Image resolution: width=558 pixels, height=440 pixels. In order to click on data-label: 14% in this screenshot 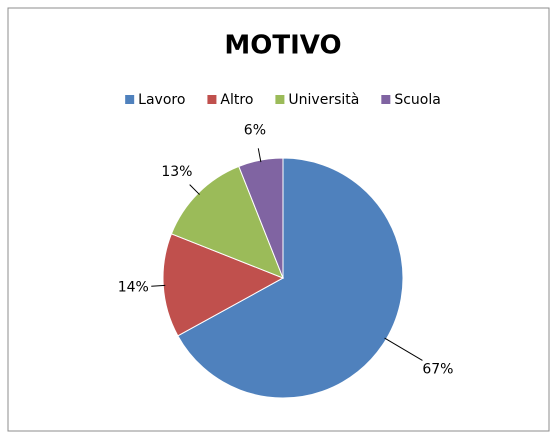, I will do `click(133, 287)`.